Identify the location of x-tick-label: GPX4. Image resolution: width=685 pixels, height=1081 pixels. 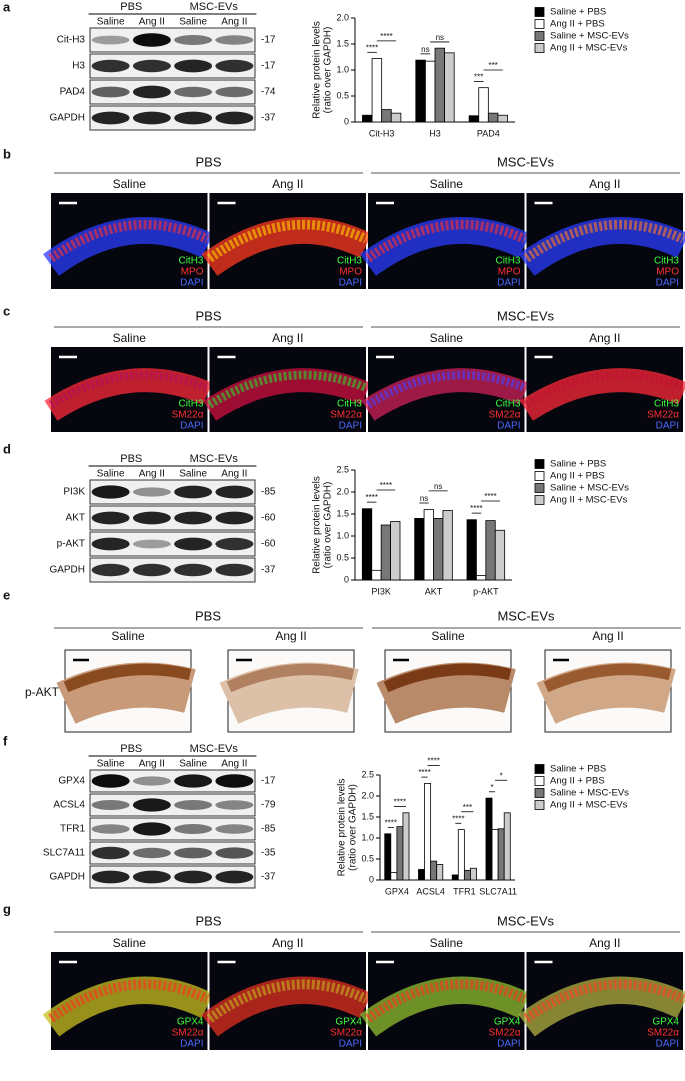
(397, 891).